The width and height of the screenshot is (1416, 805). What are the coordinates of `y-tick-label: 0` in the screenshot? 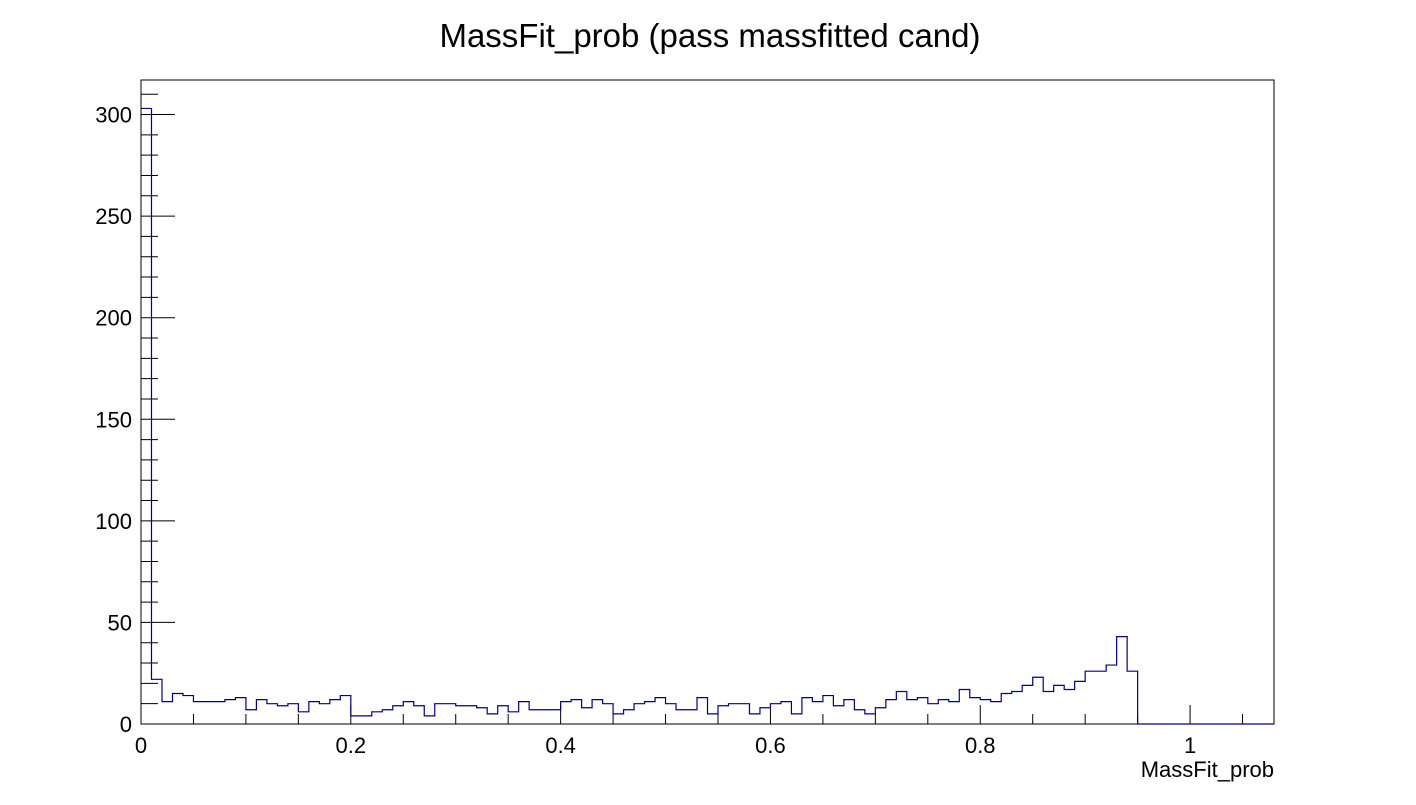 It's located at (126, 724).